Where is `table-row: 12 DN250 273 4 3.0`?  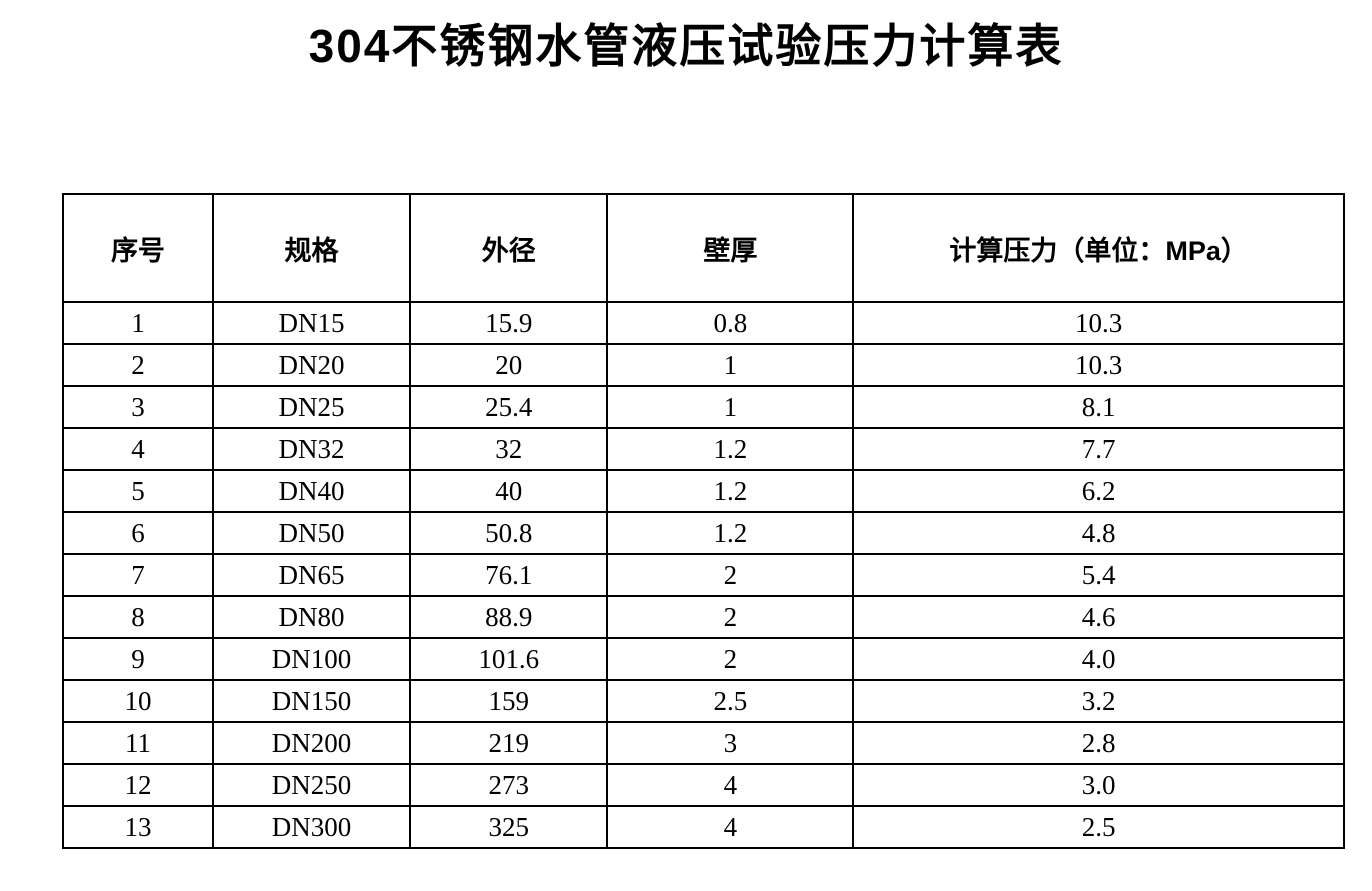 table-row: 12 DN250 273 4 3.0 is located at coordinates (703, 785).